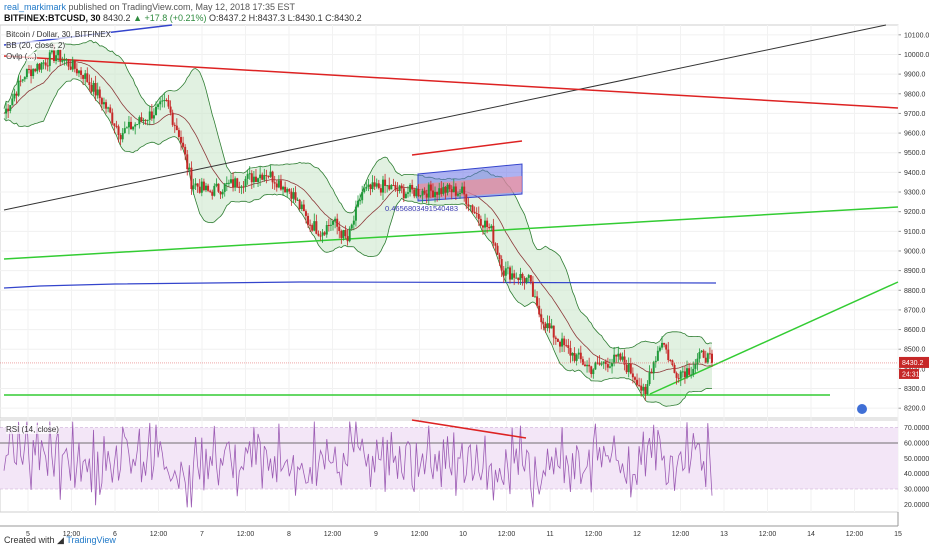 The image size is (932, 550). What do you see at coordinates (915, 114) in the screenshot?
I see `price-tick-label: 9700.0` at bounding box center [915, 114].